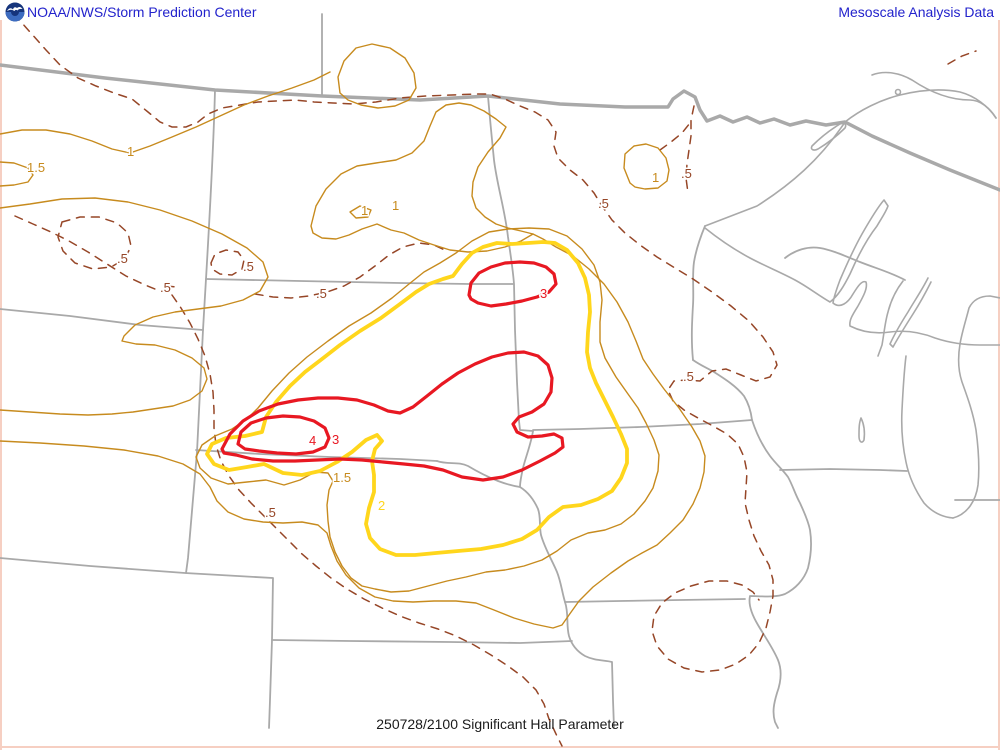 Image resolution: width=1000 pixels, height=750 pixels. Describe the element at coordinates (845, 263) in the screenshot. I see `wi-mi-up-border` at that location.